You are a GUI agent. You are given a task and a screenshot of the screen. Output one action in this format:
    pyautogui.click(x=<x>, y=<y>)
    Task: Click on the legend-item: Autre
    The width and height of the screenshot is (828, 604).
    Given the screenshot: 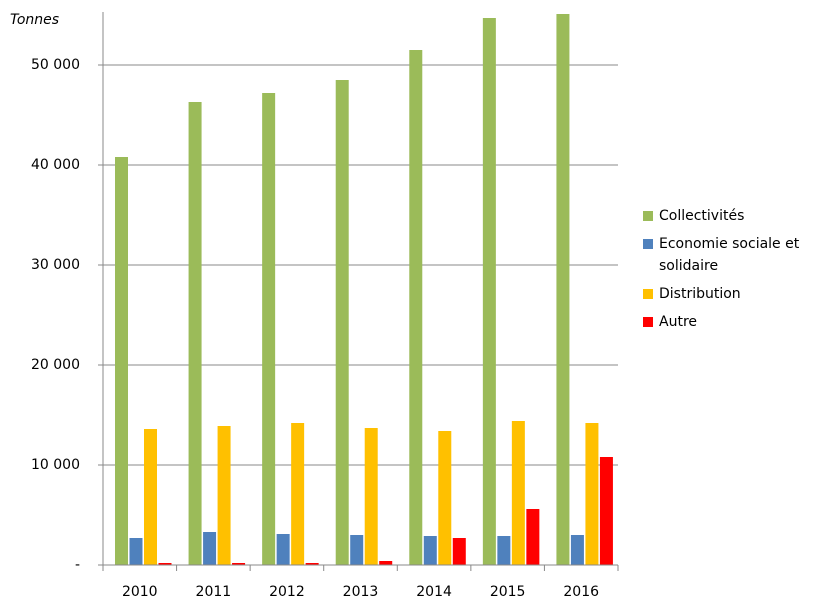 What is the action you would take?
    pyautogui.click(x=733, y=322)
    